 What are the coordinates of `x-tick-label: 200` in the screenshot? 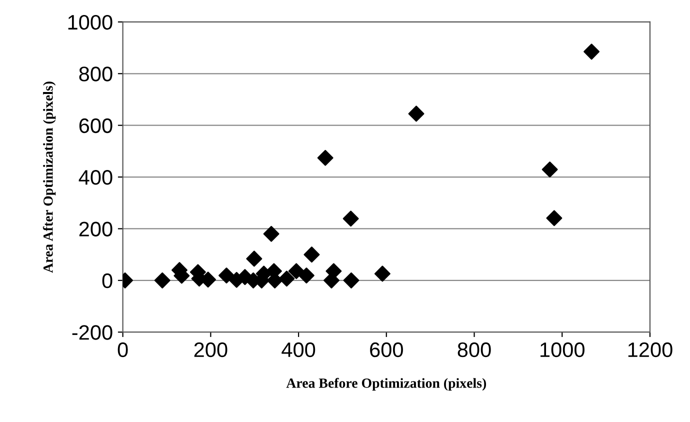 It's located at (211, 350).